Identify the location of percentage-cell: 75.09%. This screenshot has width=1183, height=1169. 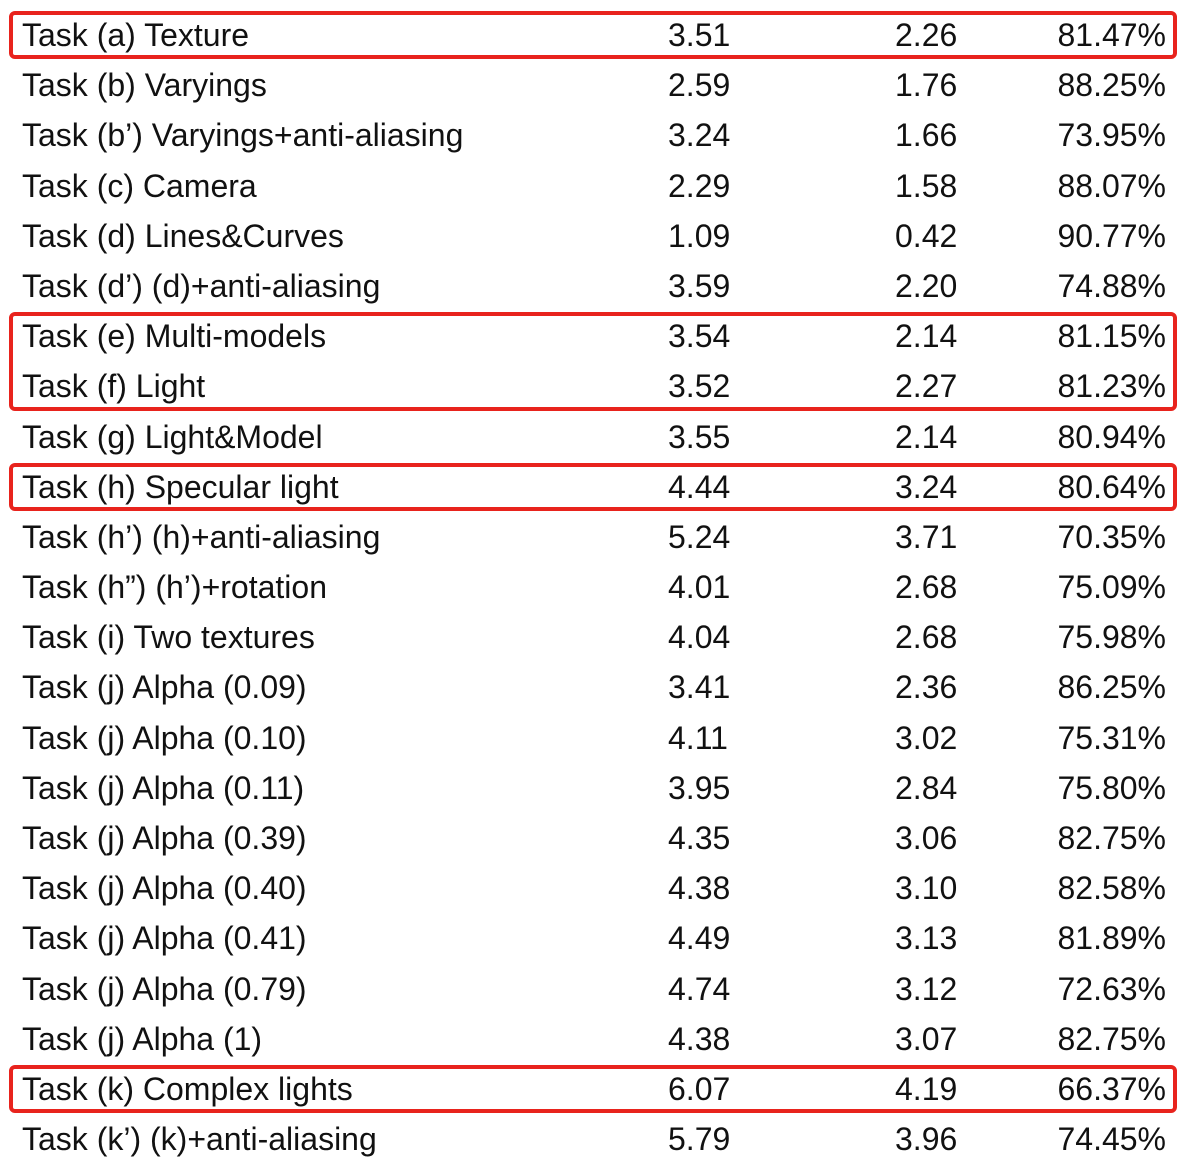
(1111, 587).